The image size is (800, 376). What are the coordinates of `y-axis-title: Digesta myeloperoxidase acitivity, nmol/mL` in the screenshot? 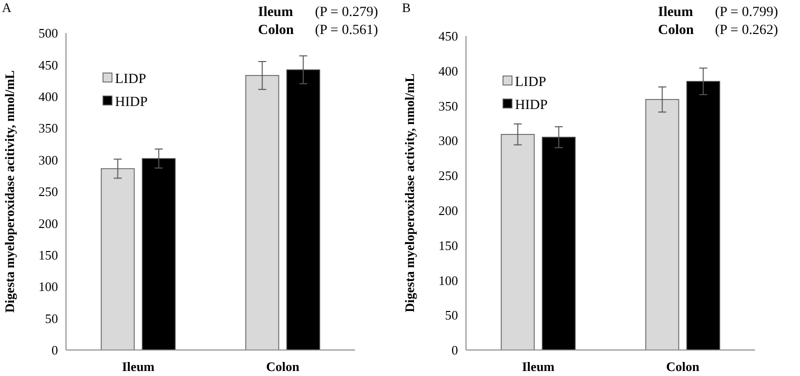 It's located at (9, 191).